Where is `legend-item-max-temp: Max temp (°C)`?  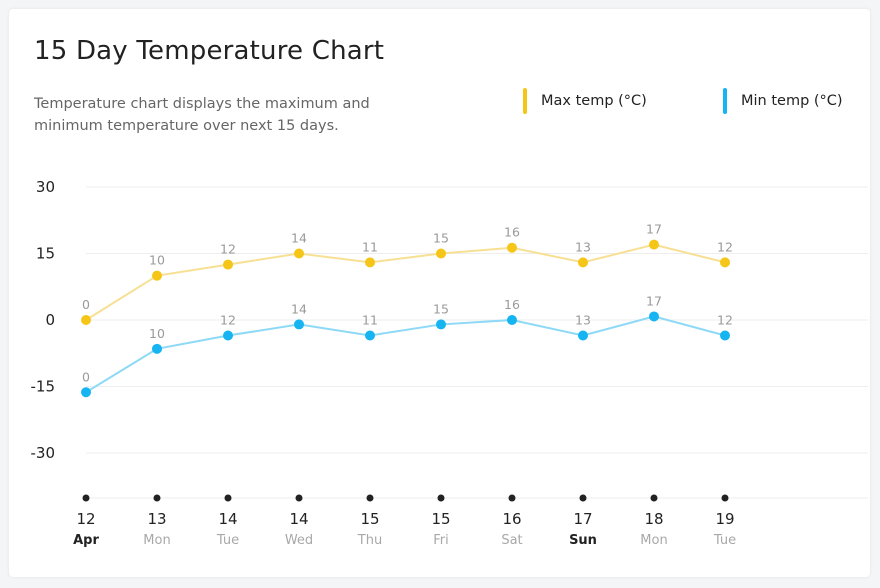
legend-item-max-temp: Max temp (°C) is located at coordinates (585, 101).